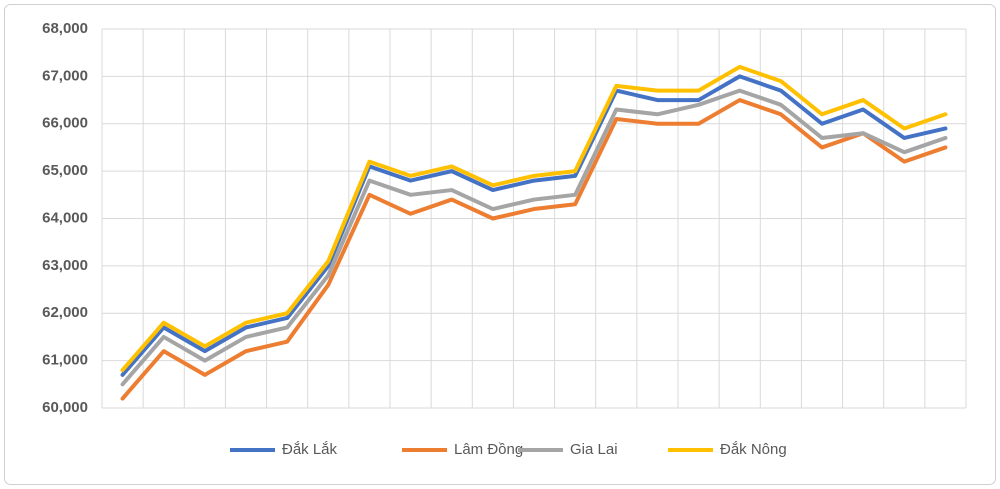 The height and width of the screenshot is (489, 1000). What do you see at coordinates (65, 123) in the screenshot?
I see `y-tick-label: 66,000` at bounding box center [65, 123].